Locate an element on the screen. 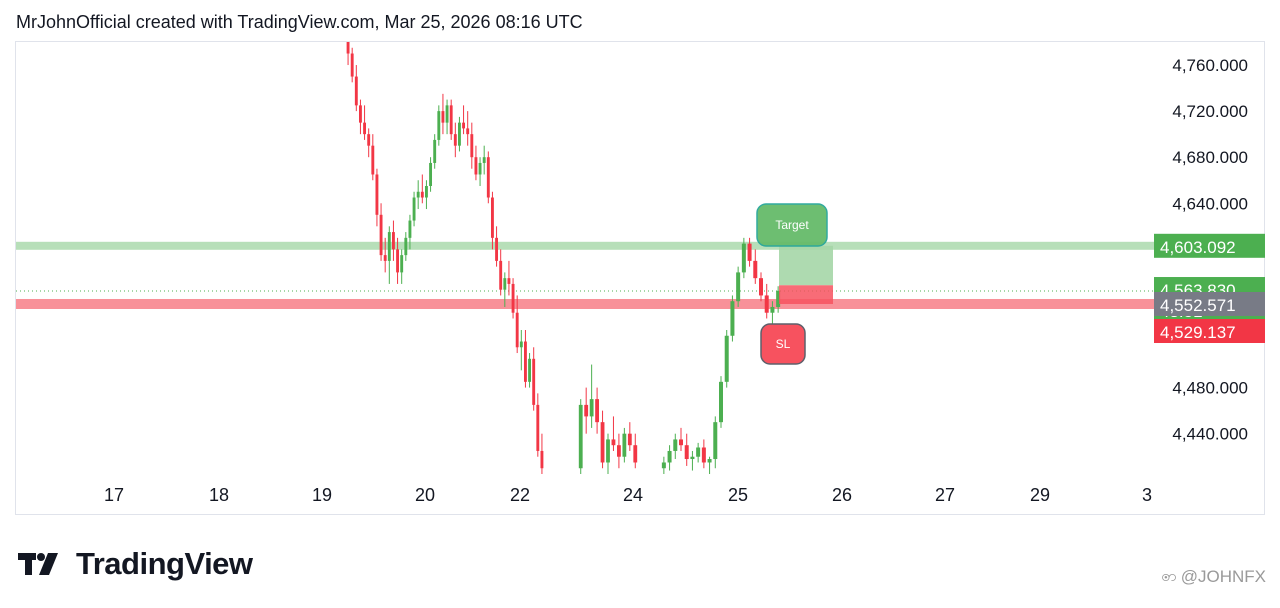  x-tick-label: 26 is located at coordinates (842, 495).